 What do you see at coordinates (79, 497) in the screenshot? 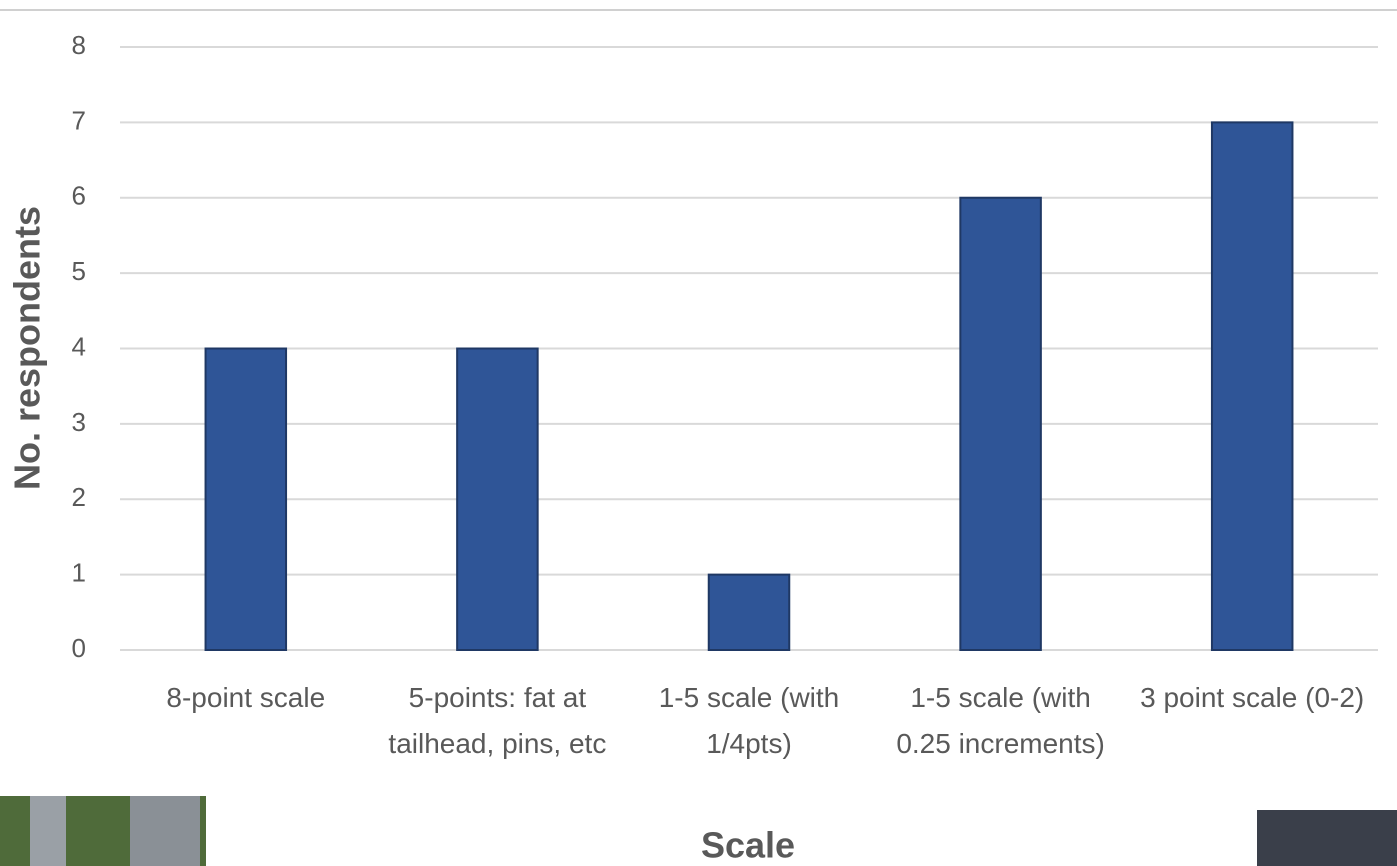
I see `y-tick-label: 2` at bounding box center [79, 497].